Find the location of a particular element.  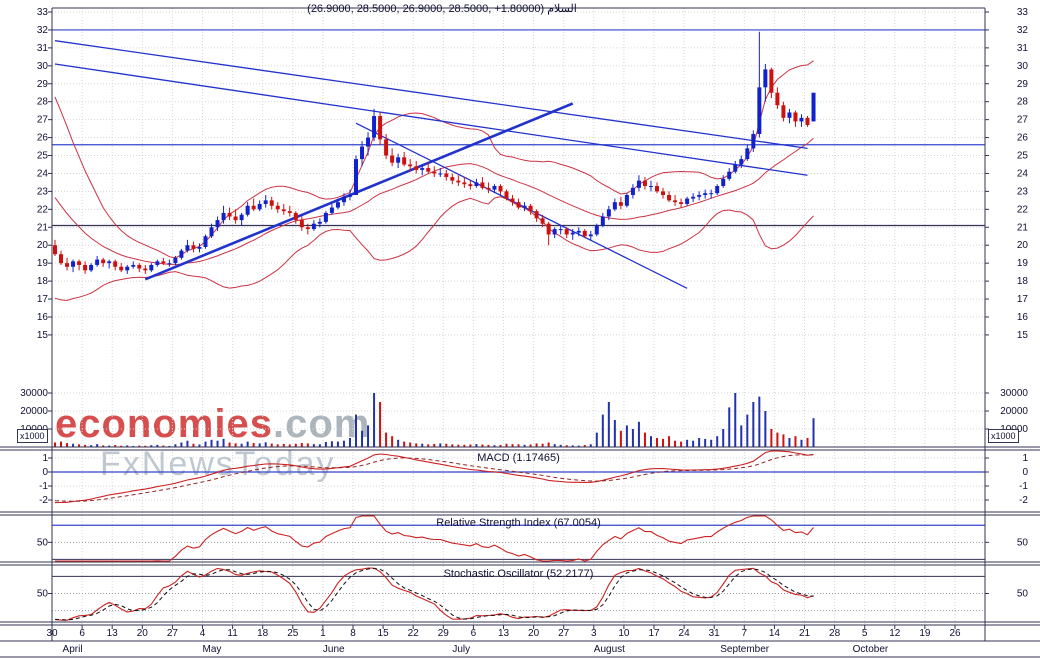

svg-text: 5 is located at coordinates (865, 633).